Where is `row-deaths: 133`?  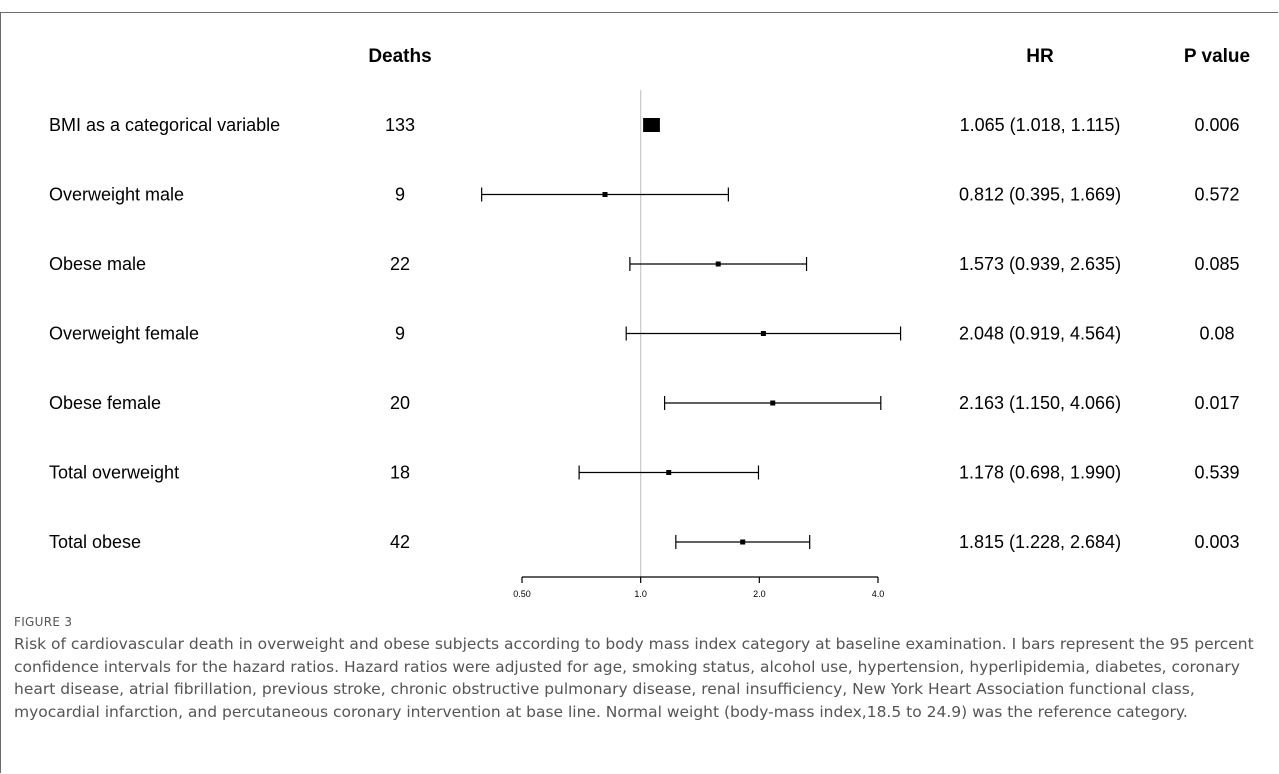 row-deaths: 133 is located at coordinates (400, 125).